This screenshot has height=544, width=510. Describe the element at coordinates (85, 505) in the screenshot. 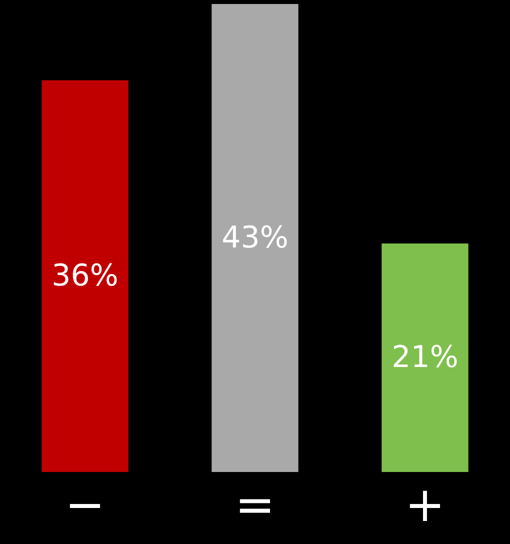

I see `x-tick-label: −` at that location.